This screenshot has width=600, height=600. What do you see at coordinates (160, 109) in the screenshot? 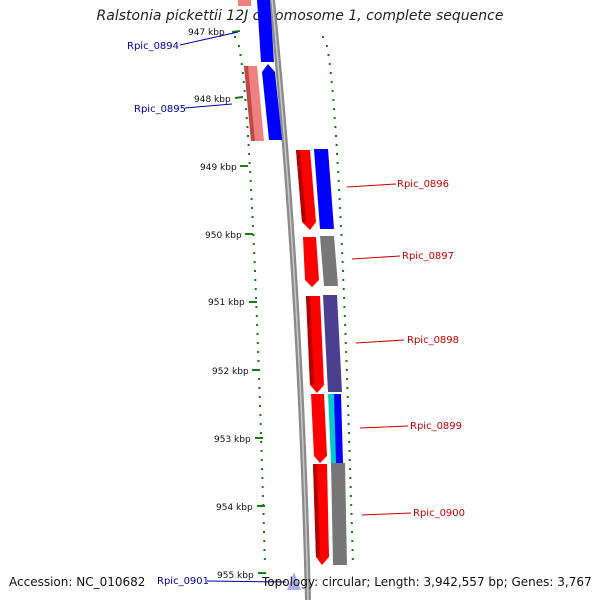
I see `gene-label-rpic-0895: Rpic_0895` at bounding box center [160, 109].